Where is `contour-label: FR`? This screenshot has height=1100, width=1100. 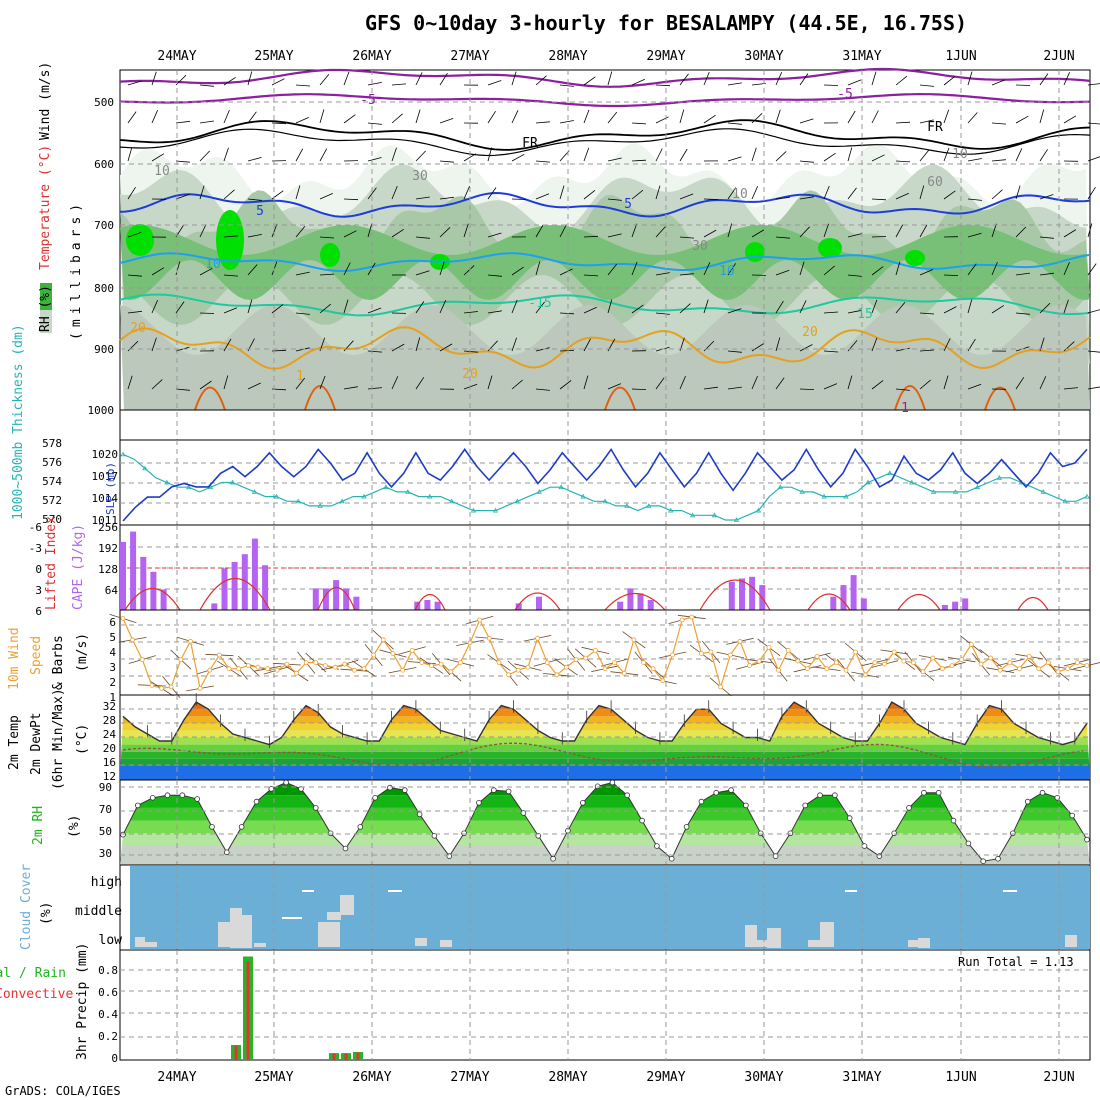 contour-label: FR is located at coordinates (530, 143).